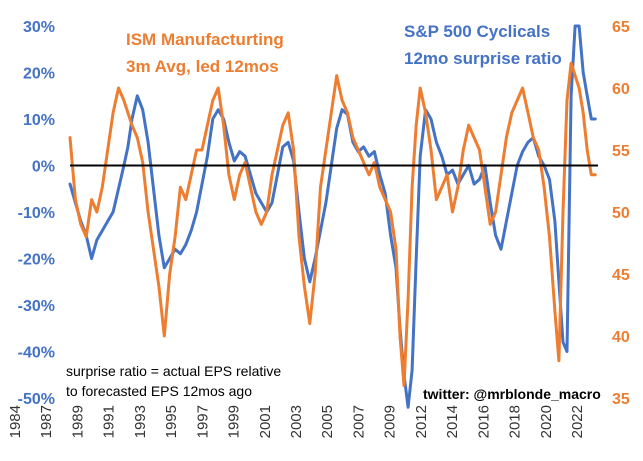  I want to click on x-axis-tick-label: 2007, so click(358, 421).